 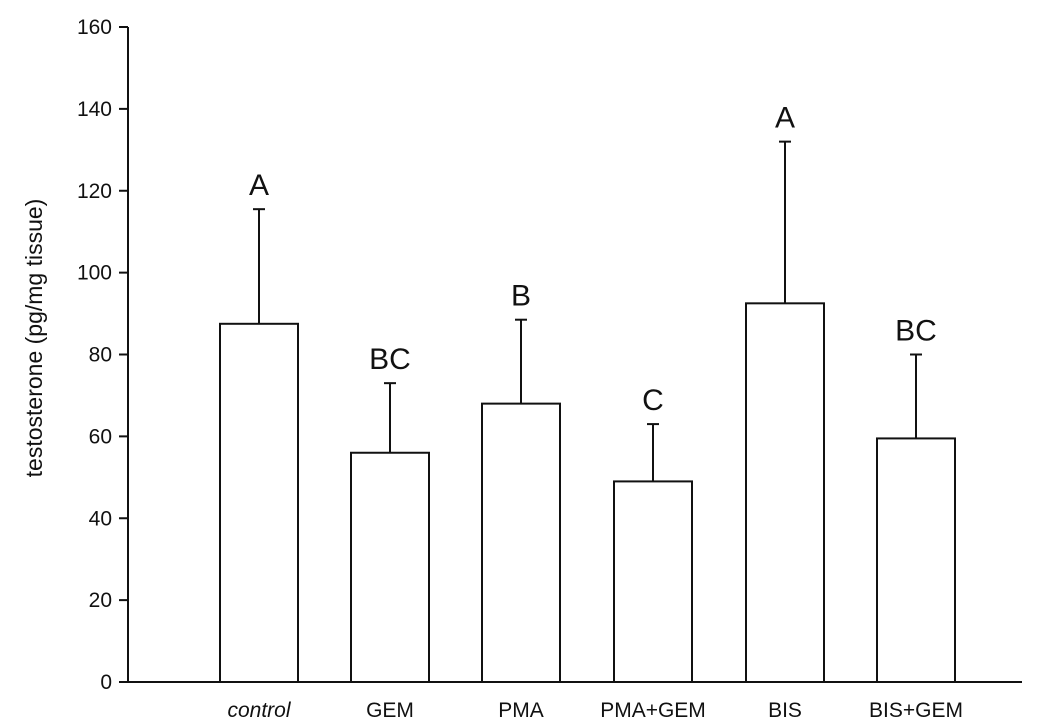 I want to click on x-tick-label: BIS, so click(x=785, y=710).